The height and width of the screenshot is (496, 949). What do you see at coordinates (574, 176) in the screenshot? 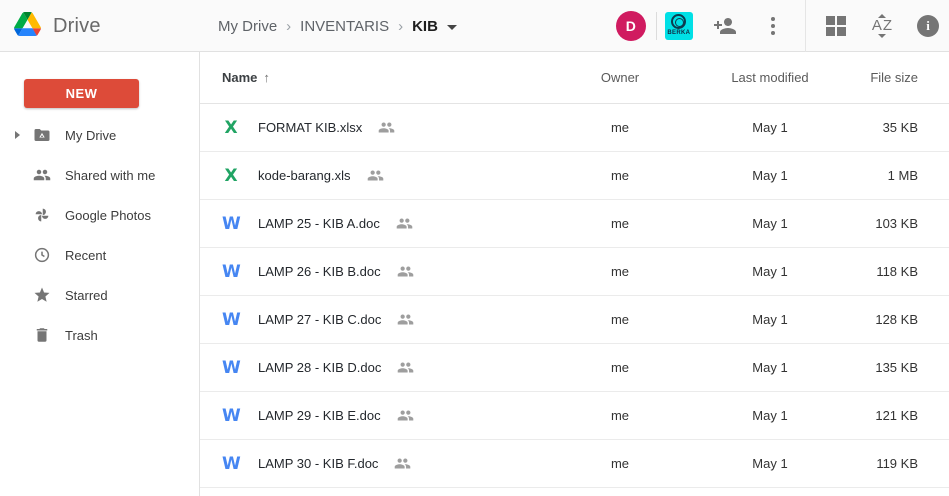
I see `table-row: X kode-barang.xls me May 1 1 MB` at bounding box center [574, 176].